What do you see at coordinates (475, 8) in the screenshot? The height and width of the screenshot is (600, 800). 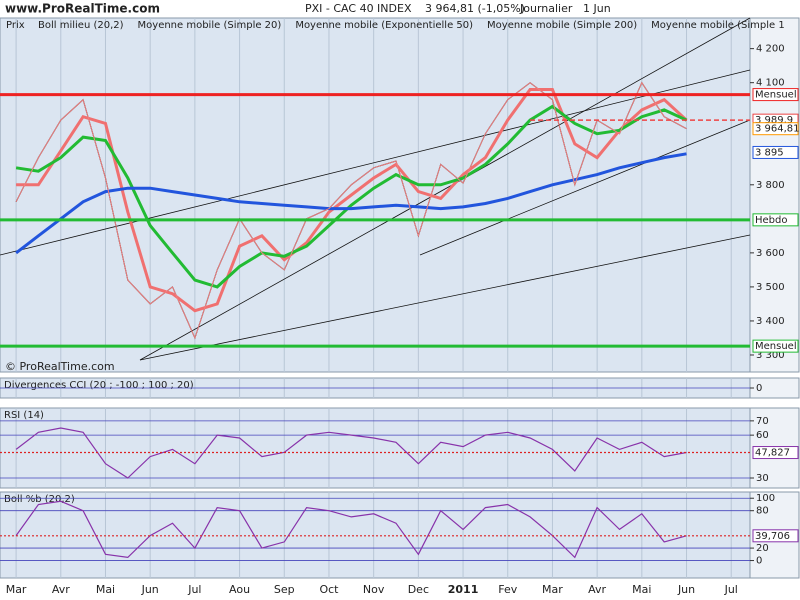 I see `quote: 3 964,81 (-1,05%)` at bounding box center [475, 8].